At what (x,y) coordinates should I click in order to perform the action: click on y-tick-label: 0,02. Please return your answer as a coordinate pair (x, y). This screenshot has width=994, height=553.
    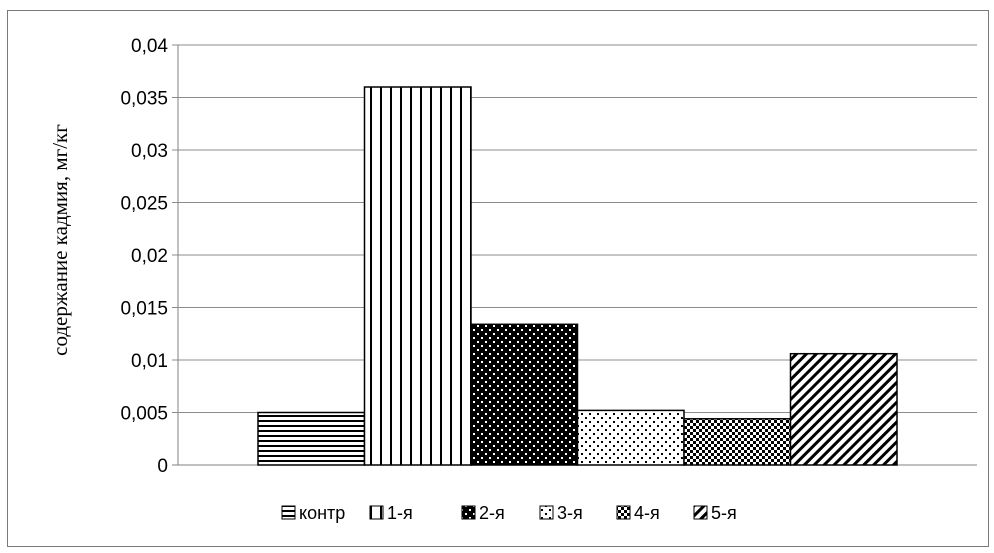
    Looking at the image, I should click on (149, 256).